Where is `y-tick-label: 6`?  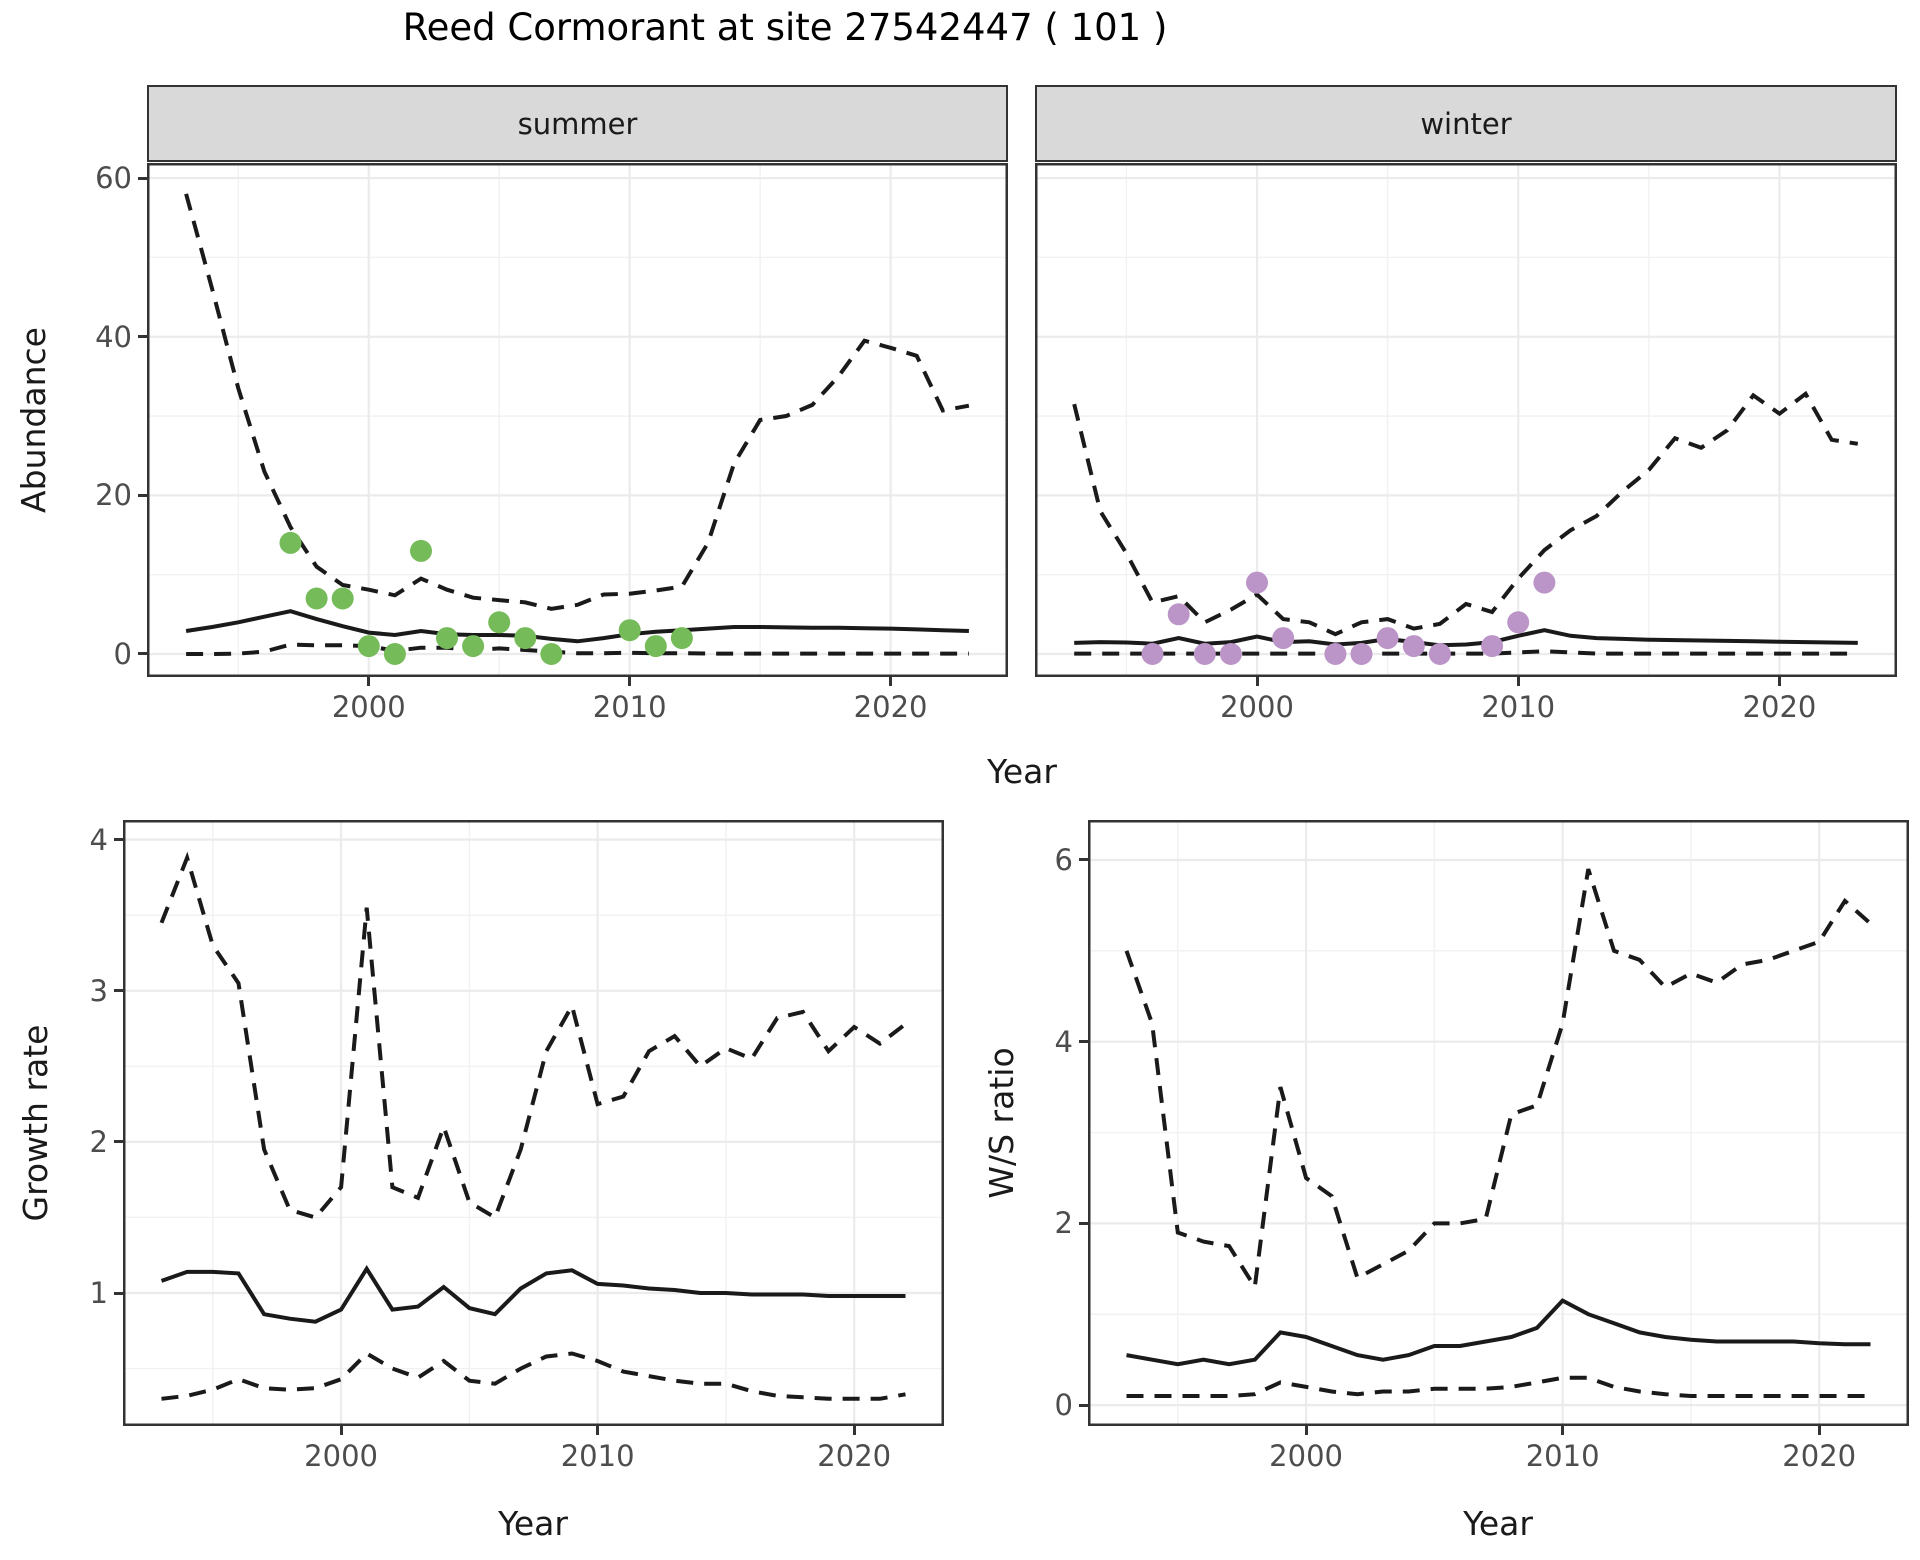 y-tick-label: 6 is located at coordinates (1063, 859).